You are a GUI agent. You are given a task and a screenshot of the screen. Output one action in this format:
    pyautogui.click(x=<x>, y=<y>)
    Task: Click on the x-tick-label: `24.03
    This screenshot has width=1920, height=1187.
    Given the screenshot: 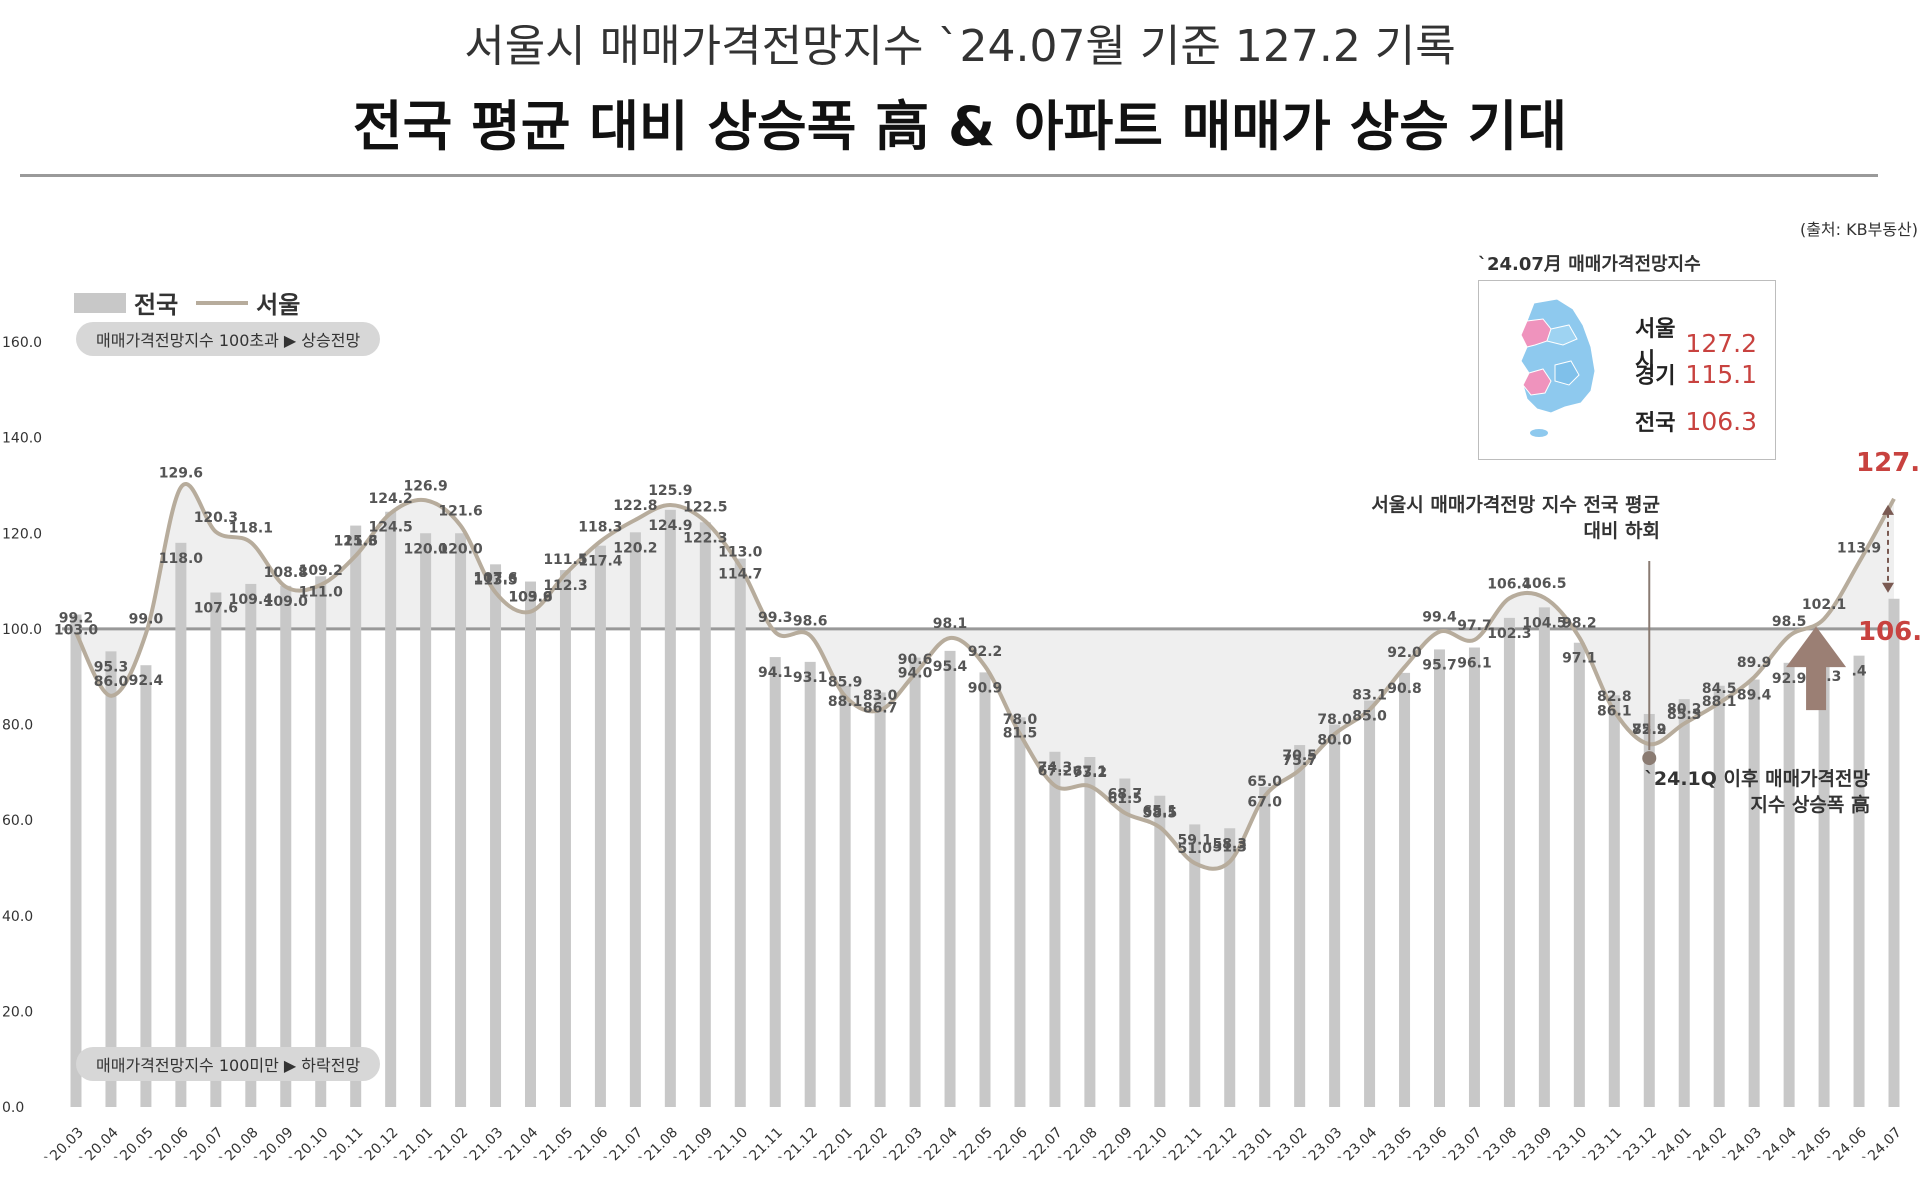 What is the action you would take?
    pyautogui.click(x=1742, y=1147)
    